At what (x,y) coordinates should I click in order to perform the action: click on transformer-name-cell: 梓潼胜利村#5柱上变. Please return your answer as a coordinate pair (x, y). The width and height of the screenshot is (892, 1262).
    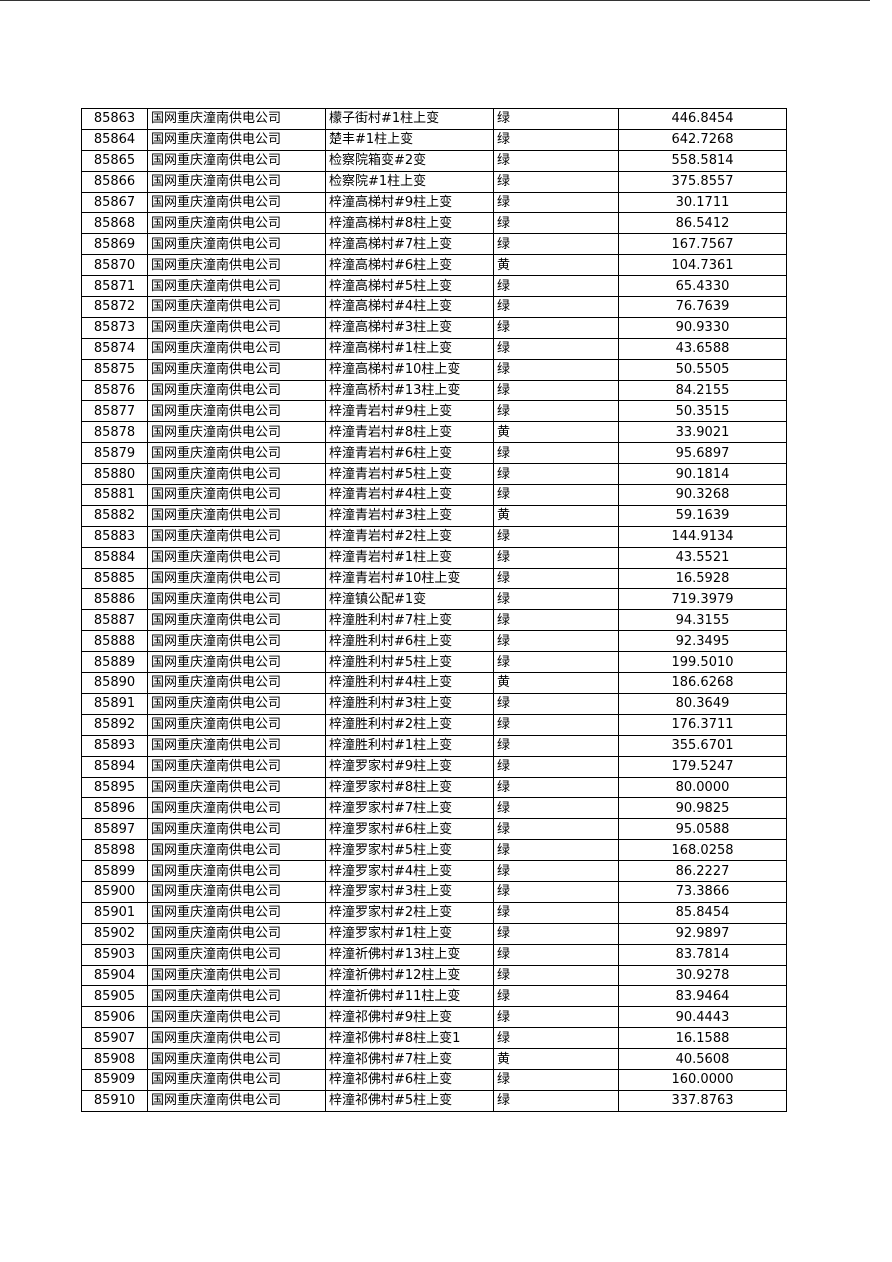
    Looking at the image, I should click on (409, 662).